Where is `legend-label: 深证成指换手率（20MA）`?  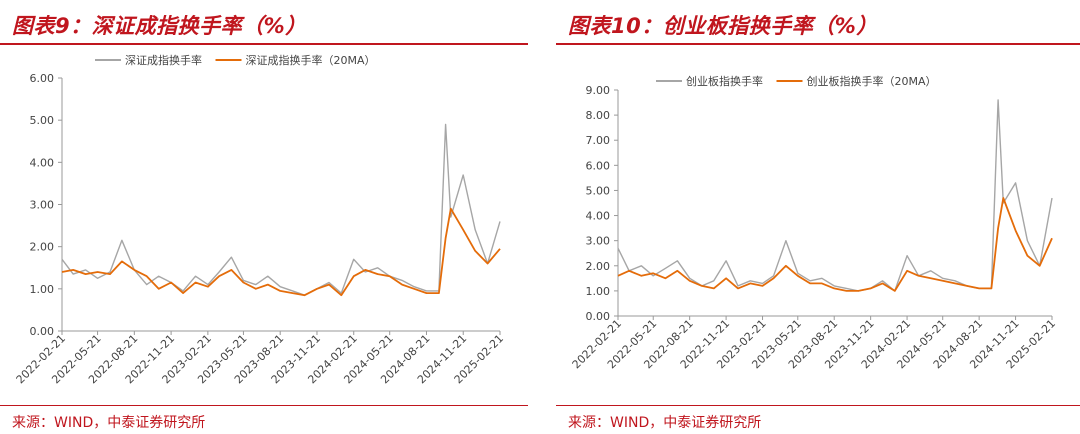
legend-label: 深证成指换手率（20MA） is located at coordinates (311, 60).